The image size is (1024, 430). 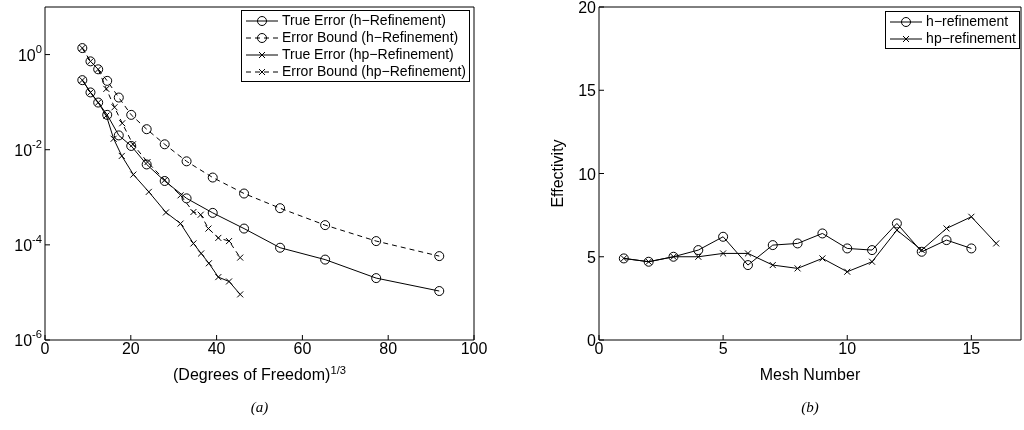 I want to click on y-tick-label: 10$^{-4}$, so click(x=28, y=243).